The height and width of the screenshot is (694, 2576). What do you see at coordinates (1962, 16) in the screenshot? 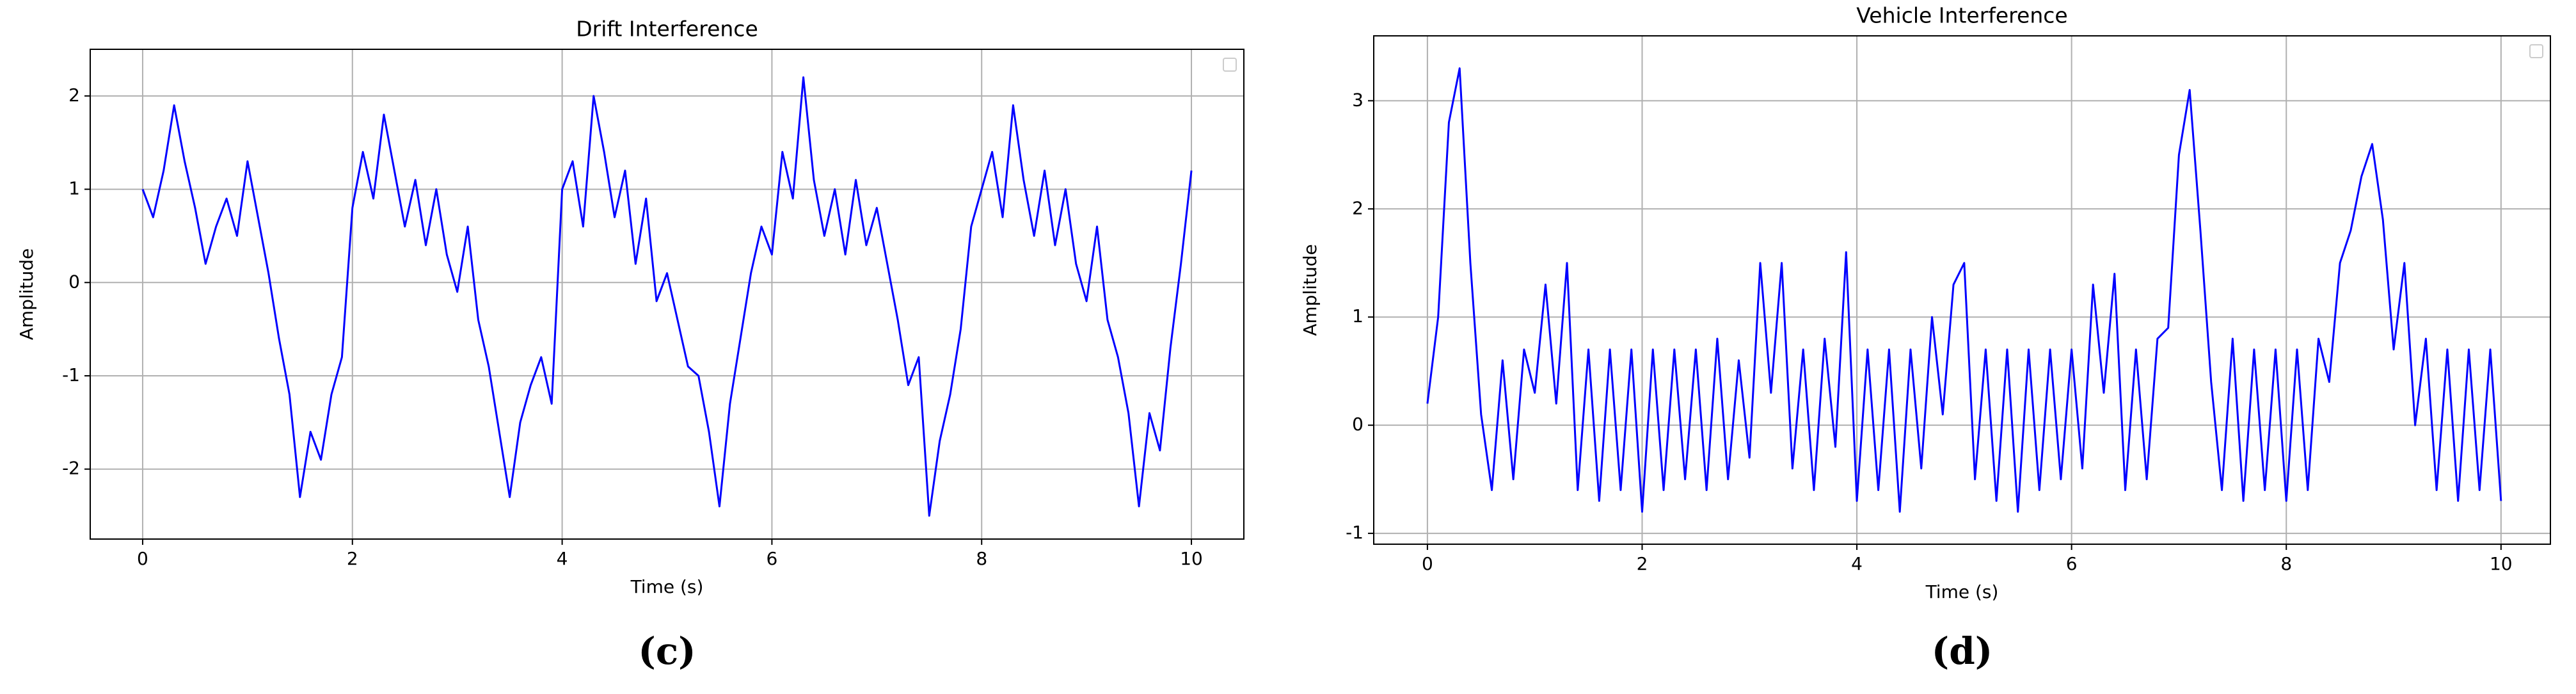
I see `chart-title: Vehicle Interference` at bounding box center [1962, 16].